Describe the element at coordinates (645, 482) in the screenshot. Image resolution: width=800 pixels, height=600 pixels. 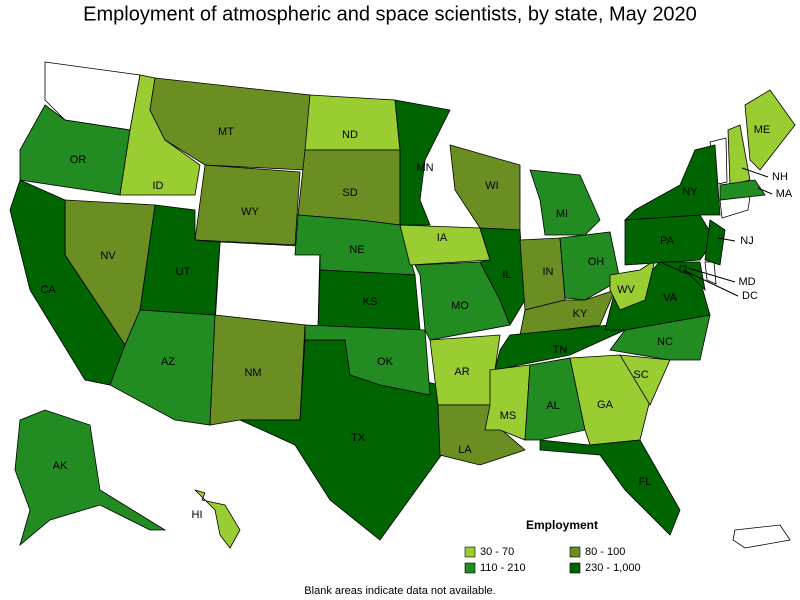
I see `state-label: FL` at that location.